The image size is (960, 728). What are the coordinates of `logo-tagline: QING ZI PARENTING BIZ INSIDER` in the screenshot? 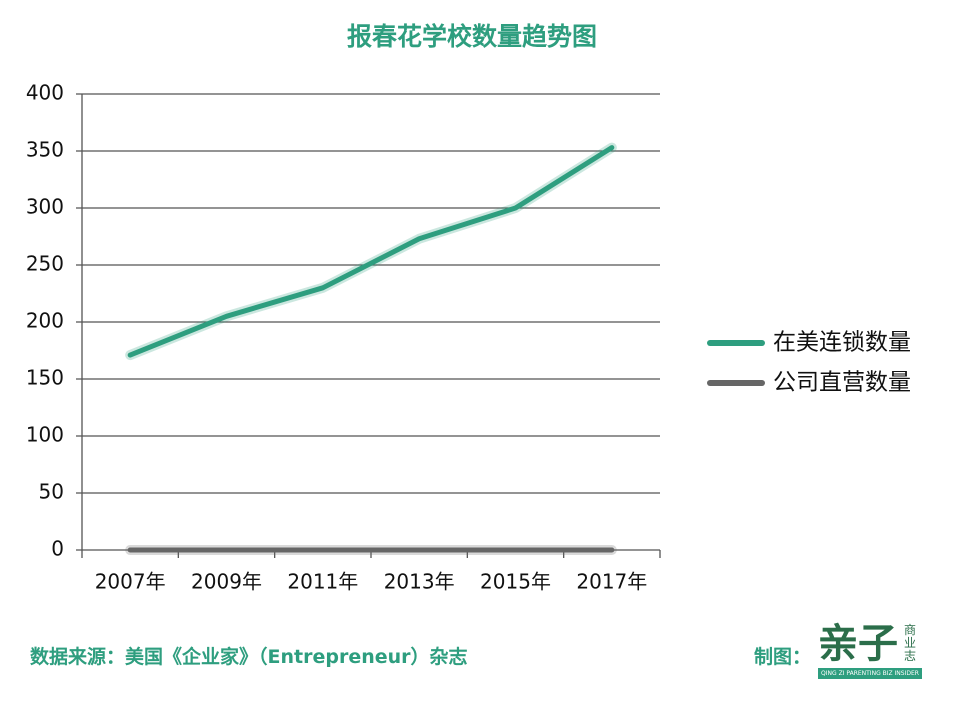 It's located at (870, 673).